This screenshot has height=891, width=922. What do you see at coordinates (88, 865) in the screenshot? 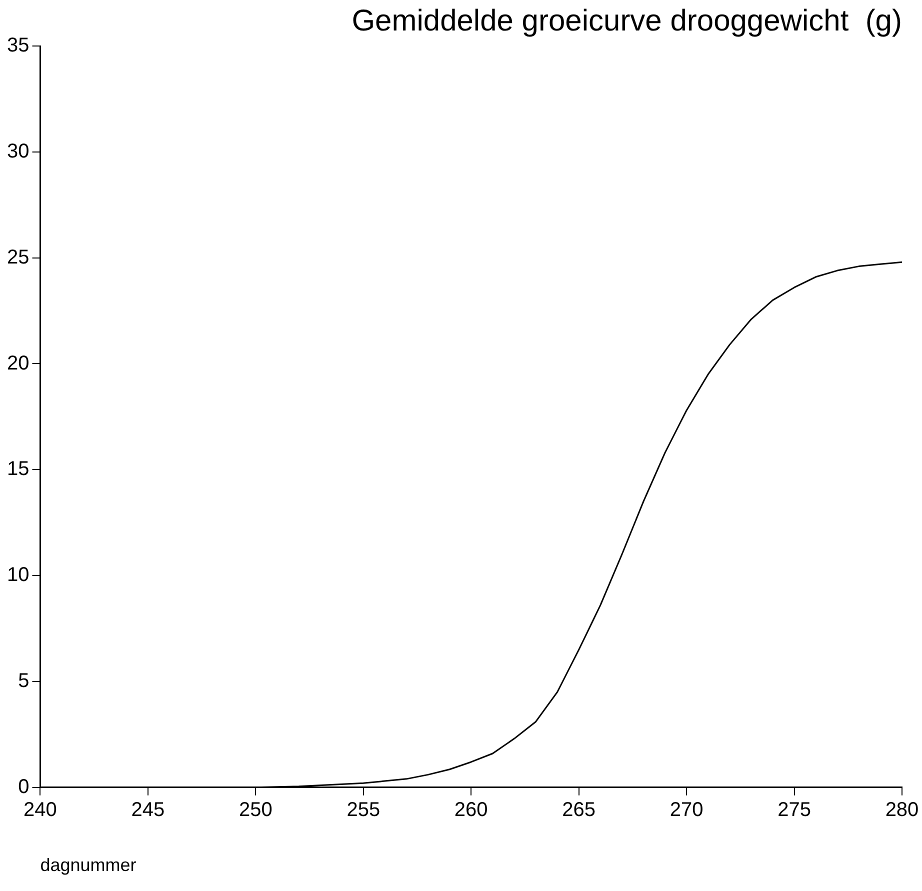
I see `x-axis-title: dagnummer` at bounding box center [88, 865].